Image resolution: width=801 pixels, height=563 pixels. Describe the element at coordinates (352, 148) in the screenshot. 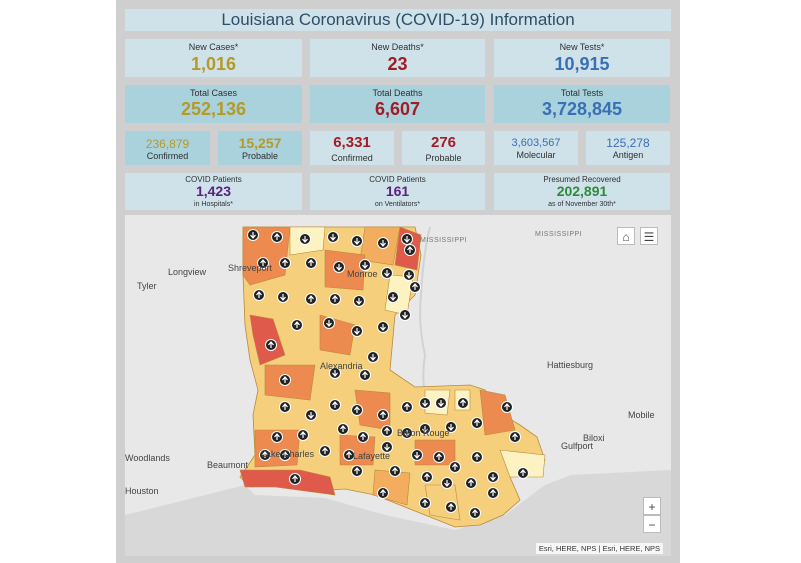

I see `deaths-confirmed-panel: 6,331 Confirmed` at that location.